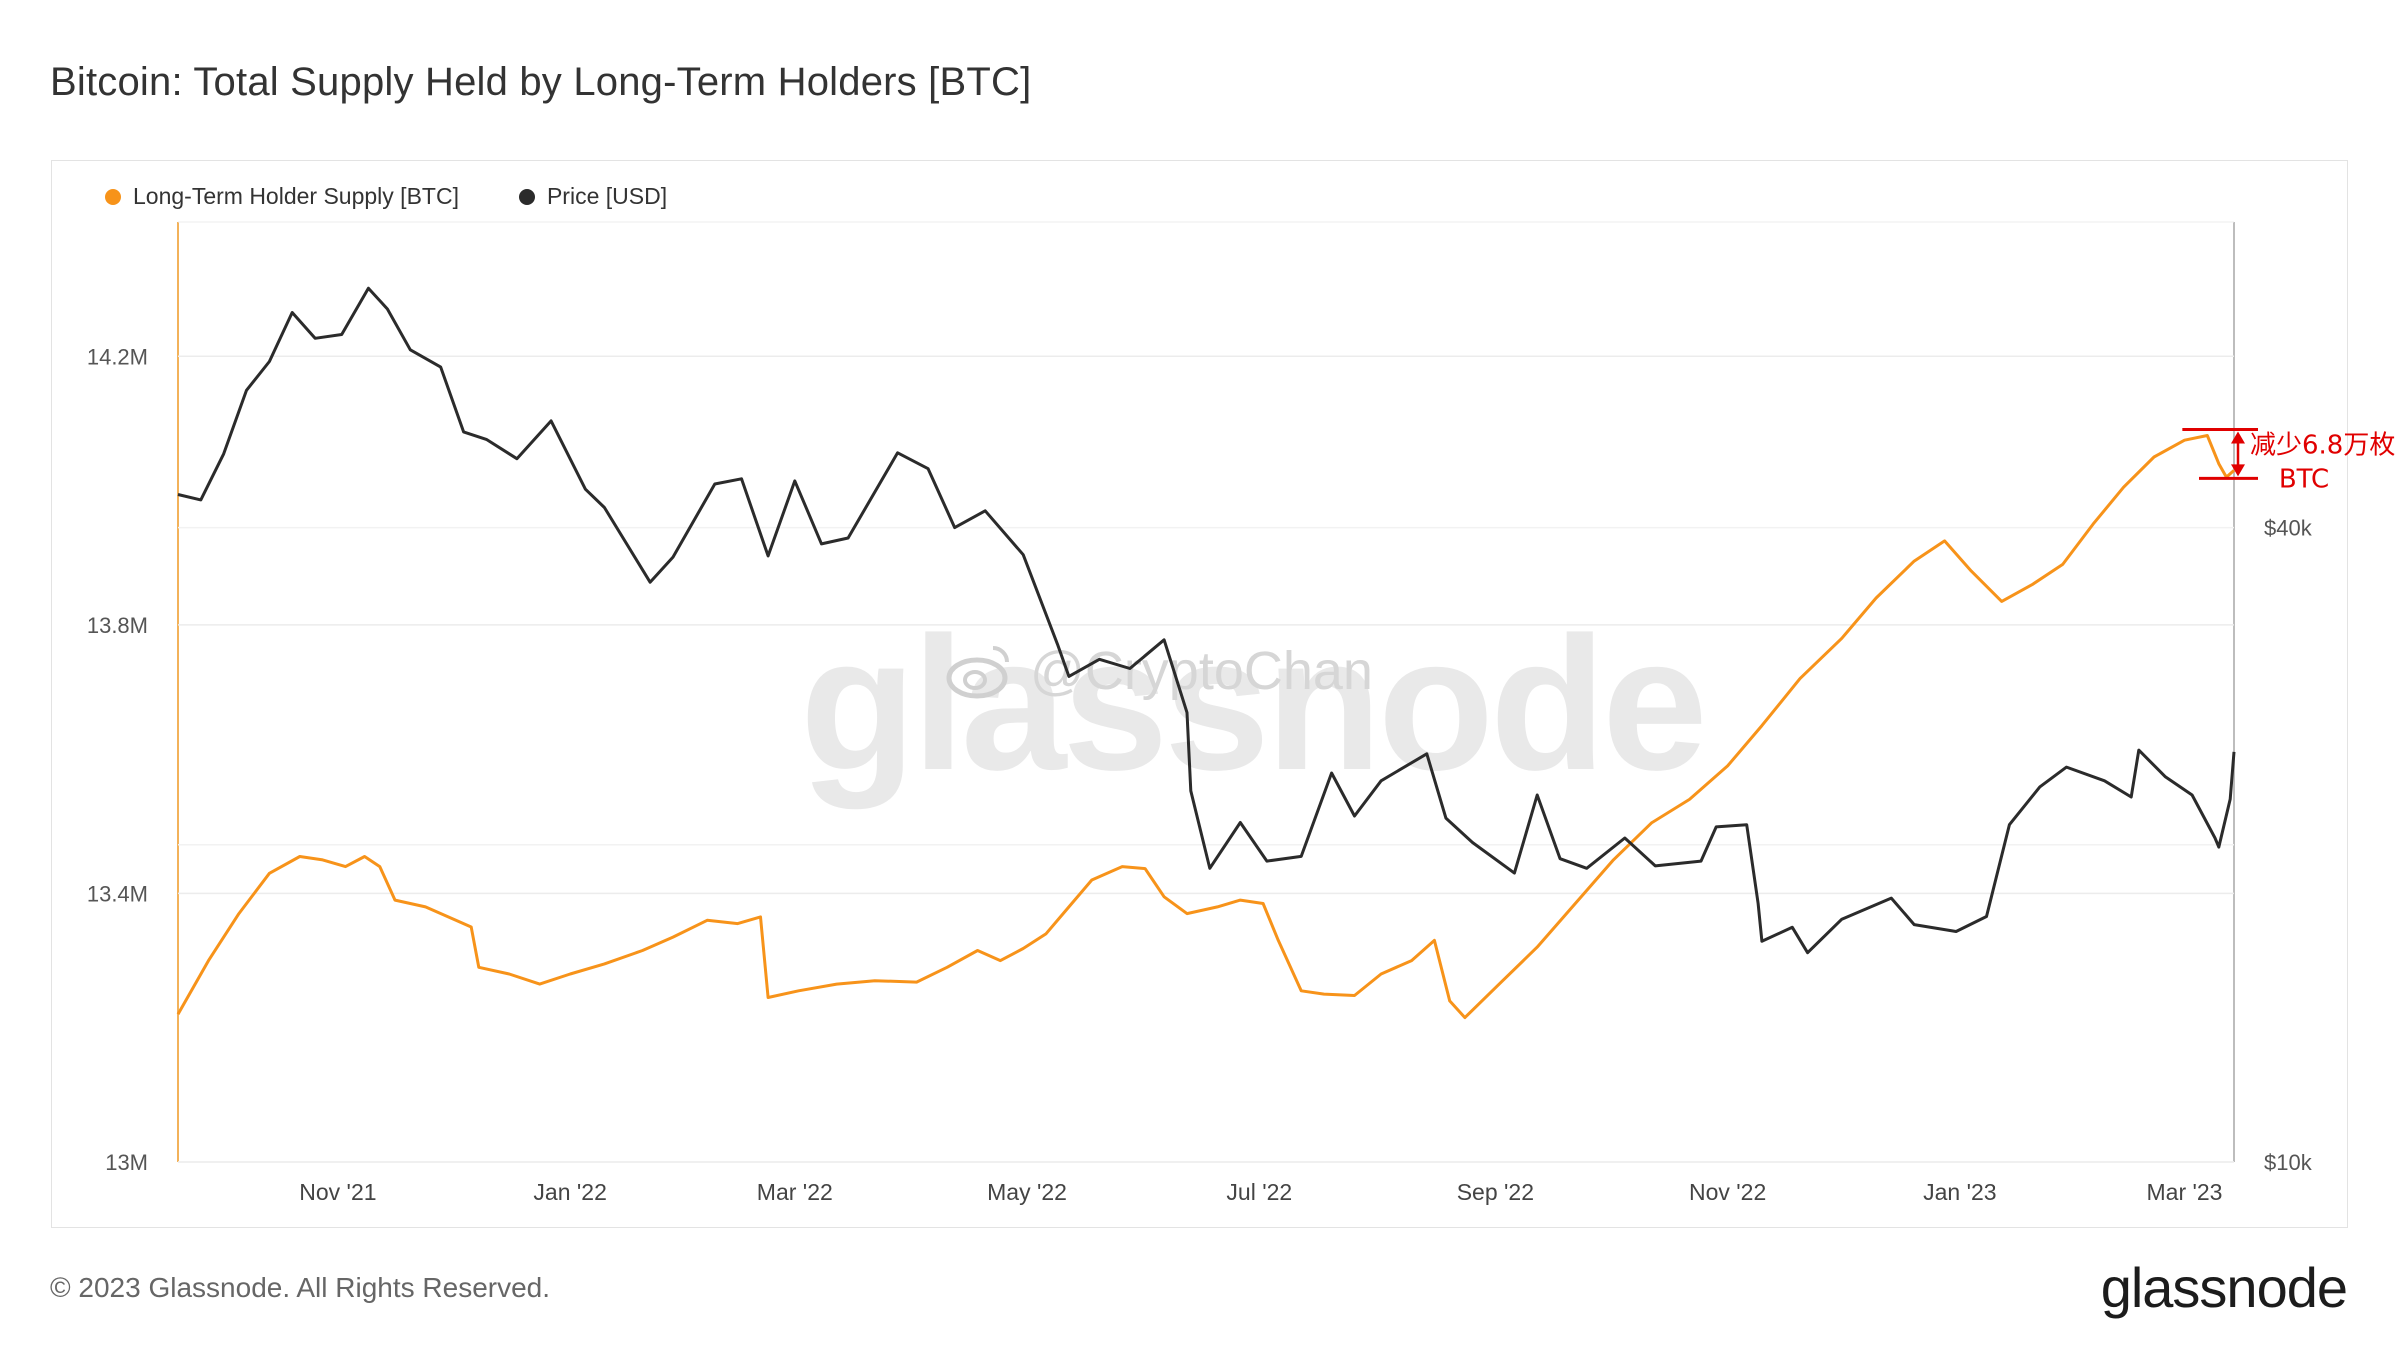  What do you see at coordinates (2224, 1287) in the screenshot?
I see `glassnode-logo: glassnode` at bounding box center [2224, 1287].